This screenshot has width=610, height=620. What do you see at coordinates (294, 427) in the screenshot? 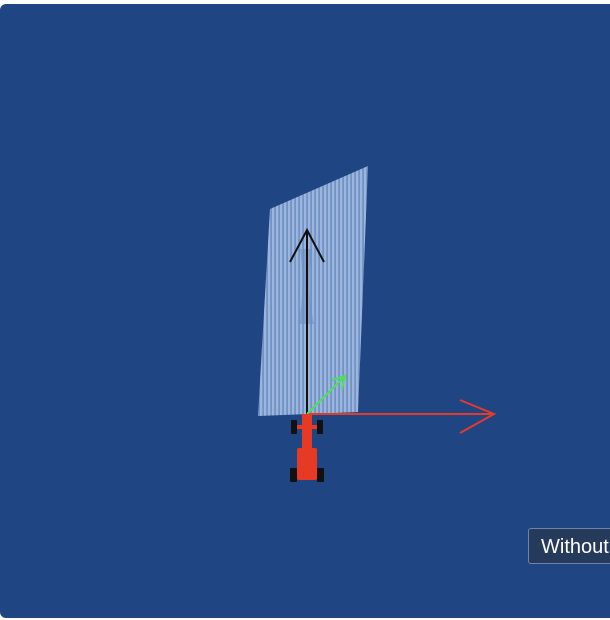
I see `wheel-front-left` at bounding box center [294, 427].